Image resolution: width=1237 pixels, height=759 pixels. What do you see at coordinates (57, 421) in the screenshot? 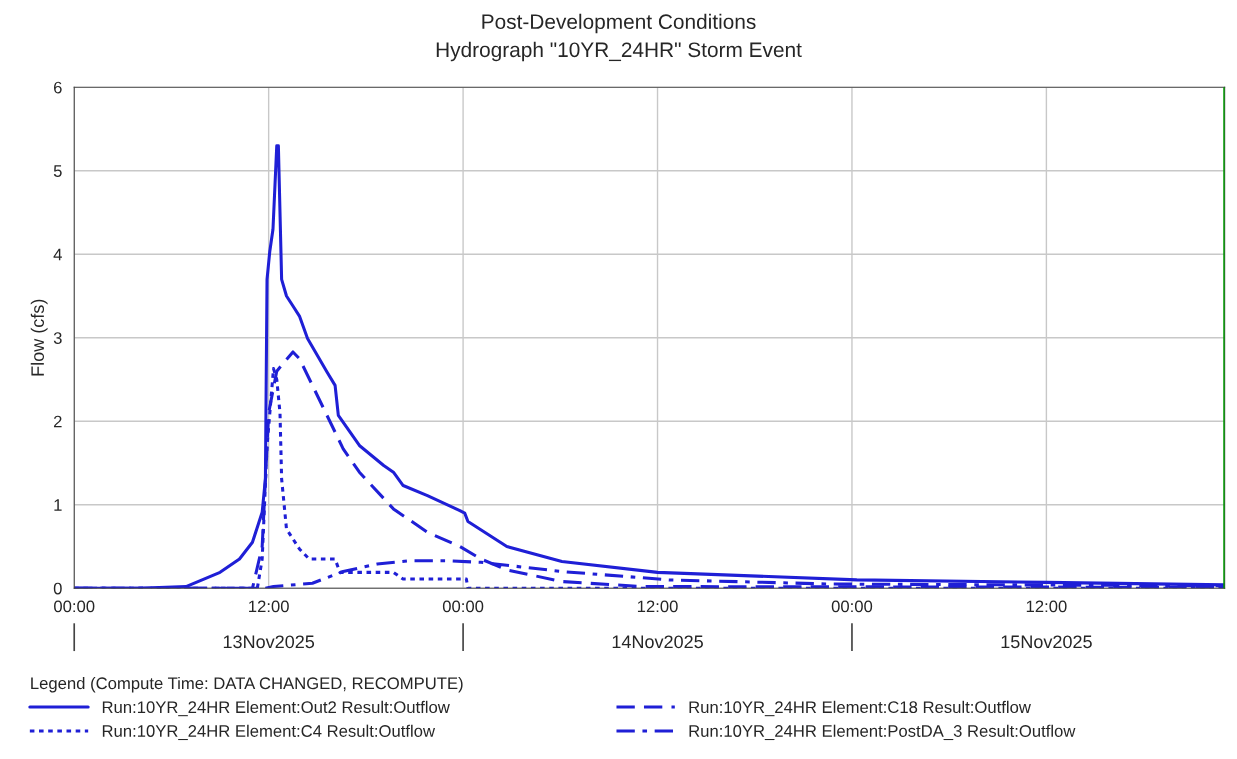
I see `y-tick-label: 2` at bounding box center [57, 421].